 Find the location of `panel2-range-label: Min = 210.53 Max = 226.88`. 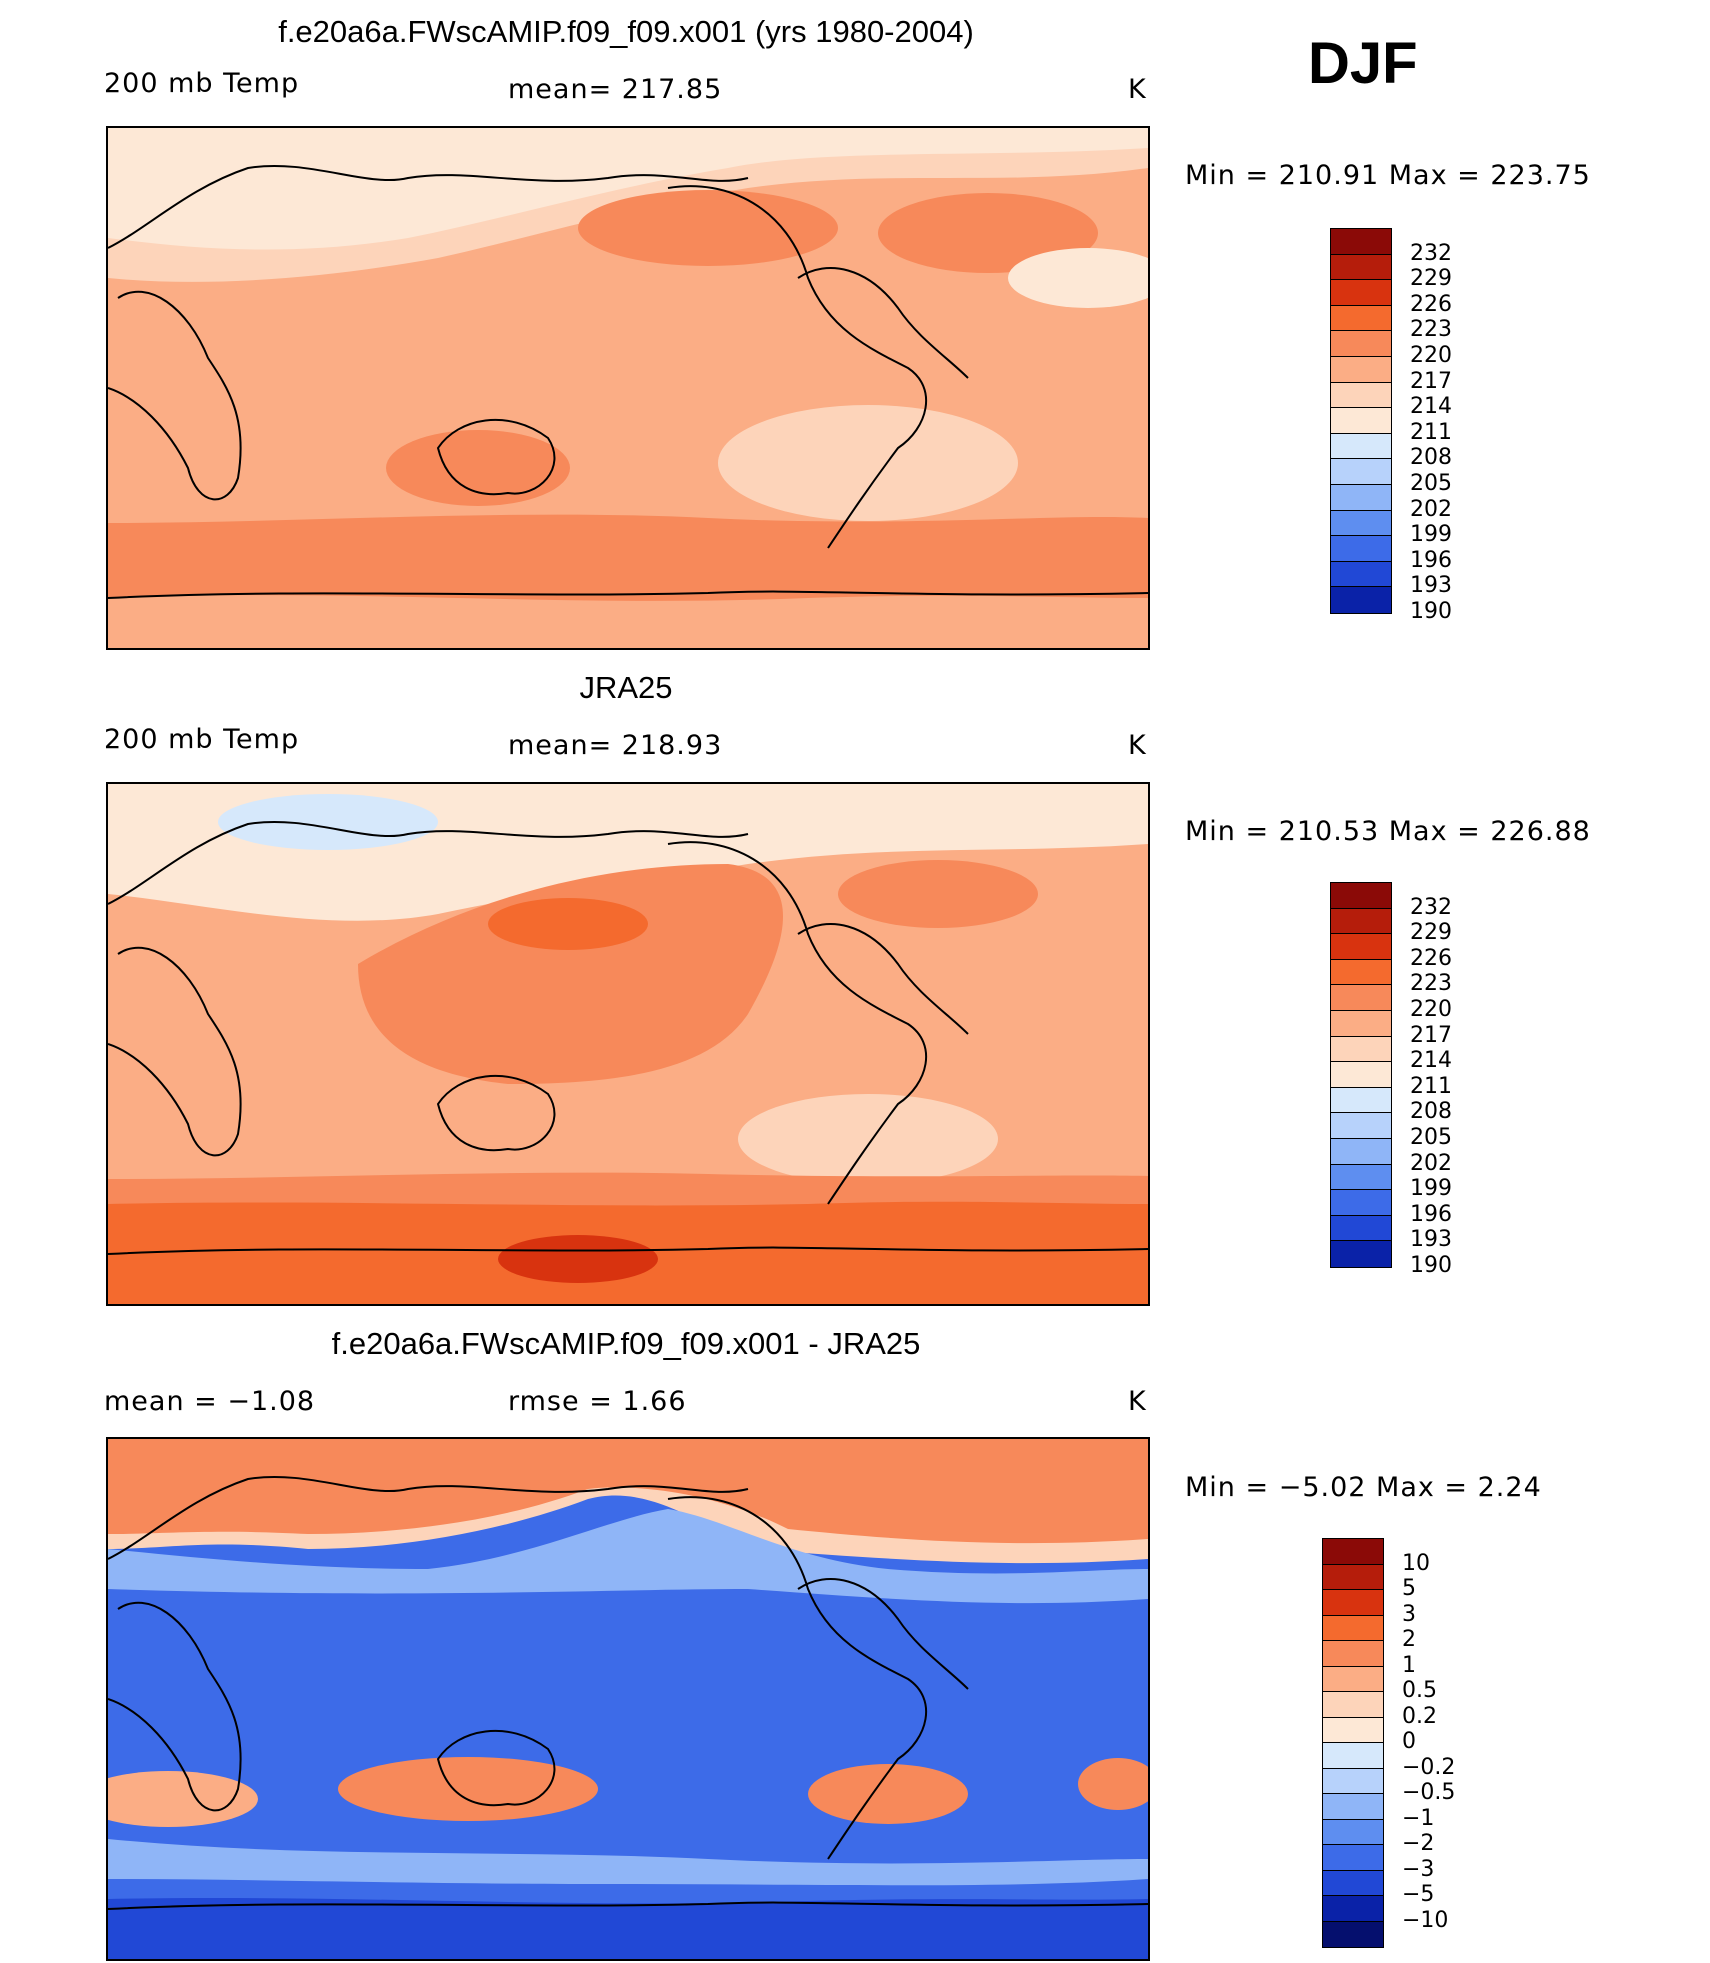

panel2-range-label: Min = 210.53 Max = 226.88 is located at coordinates (1388, 831).